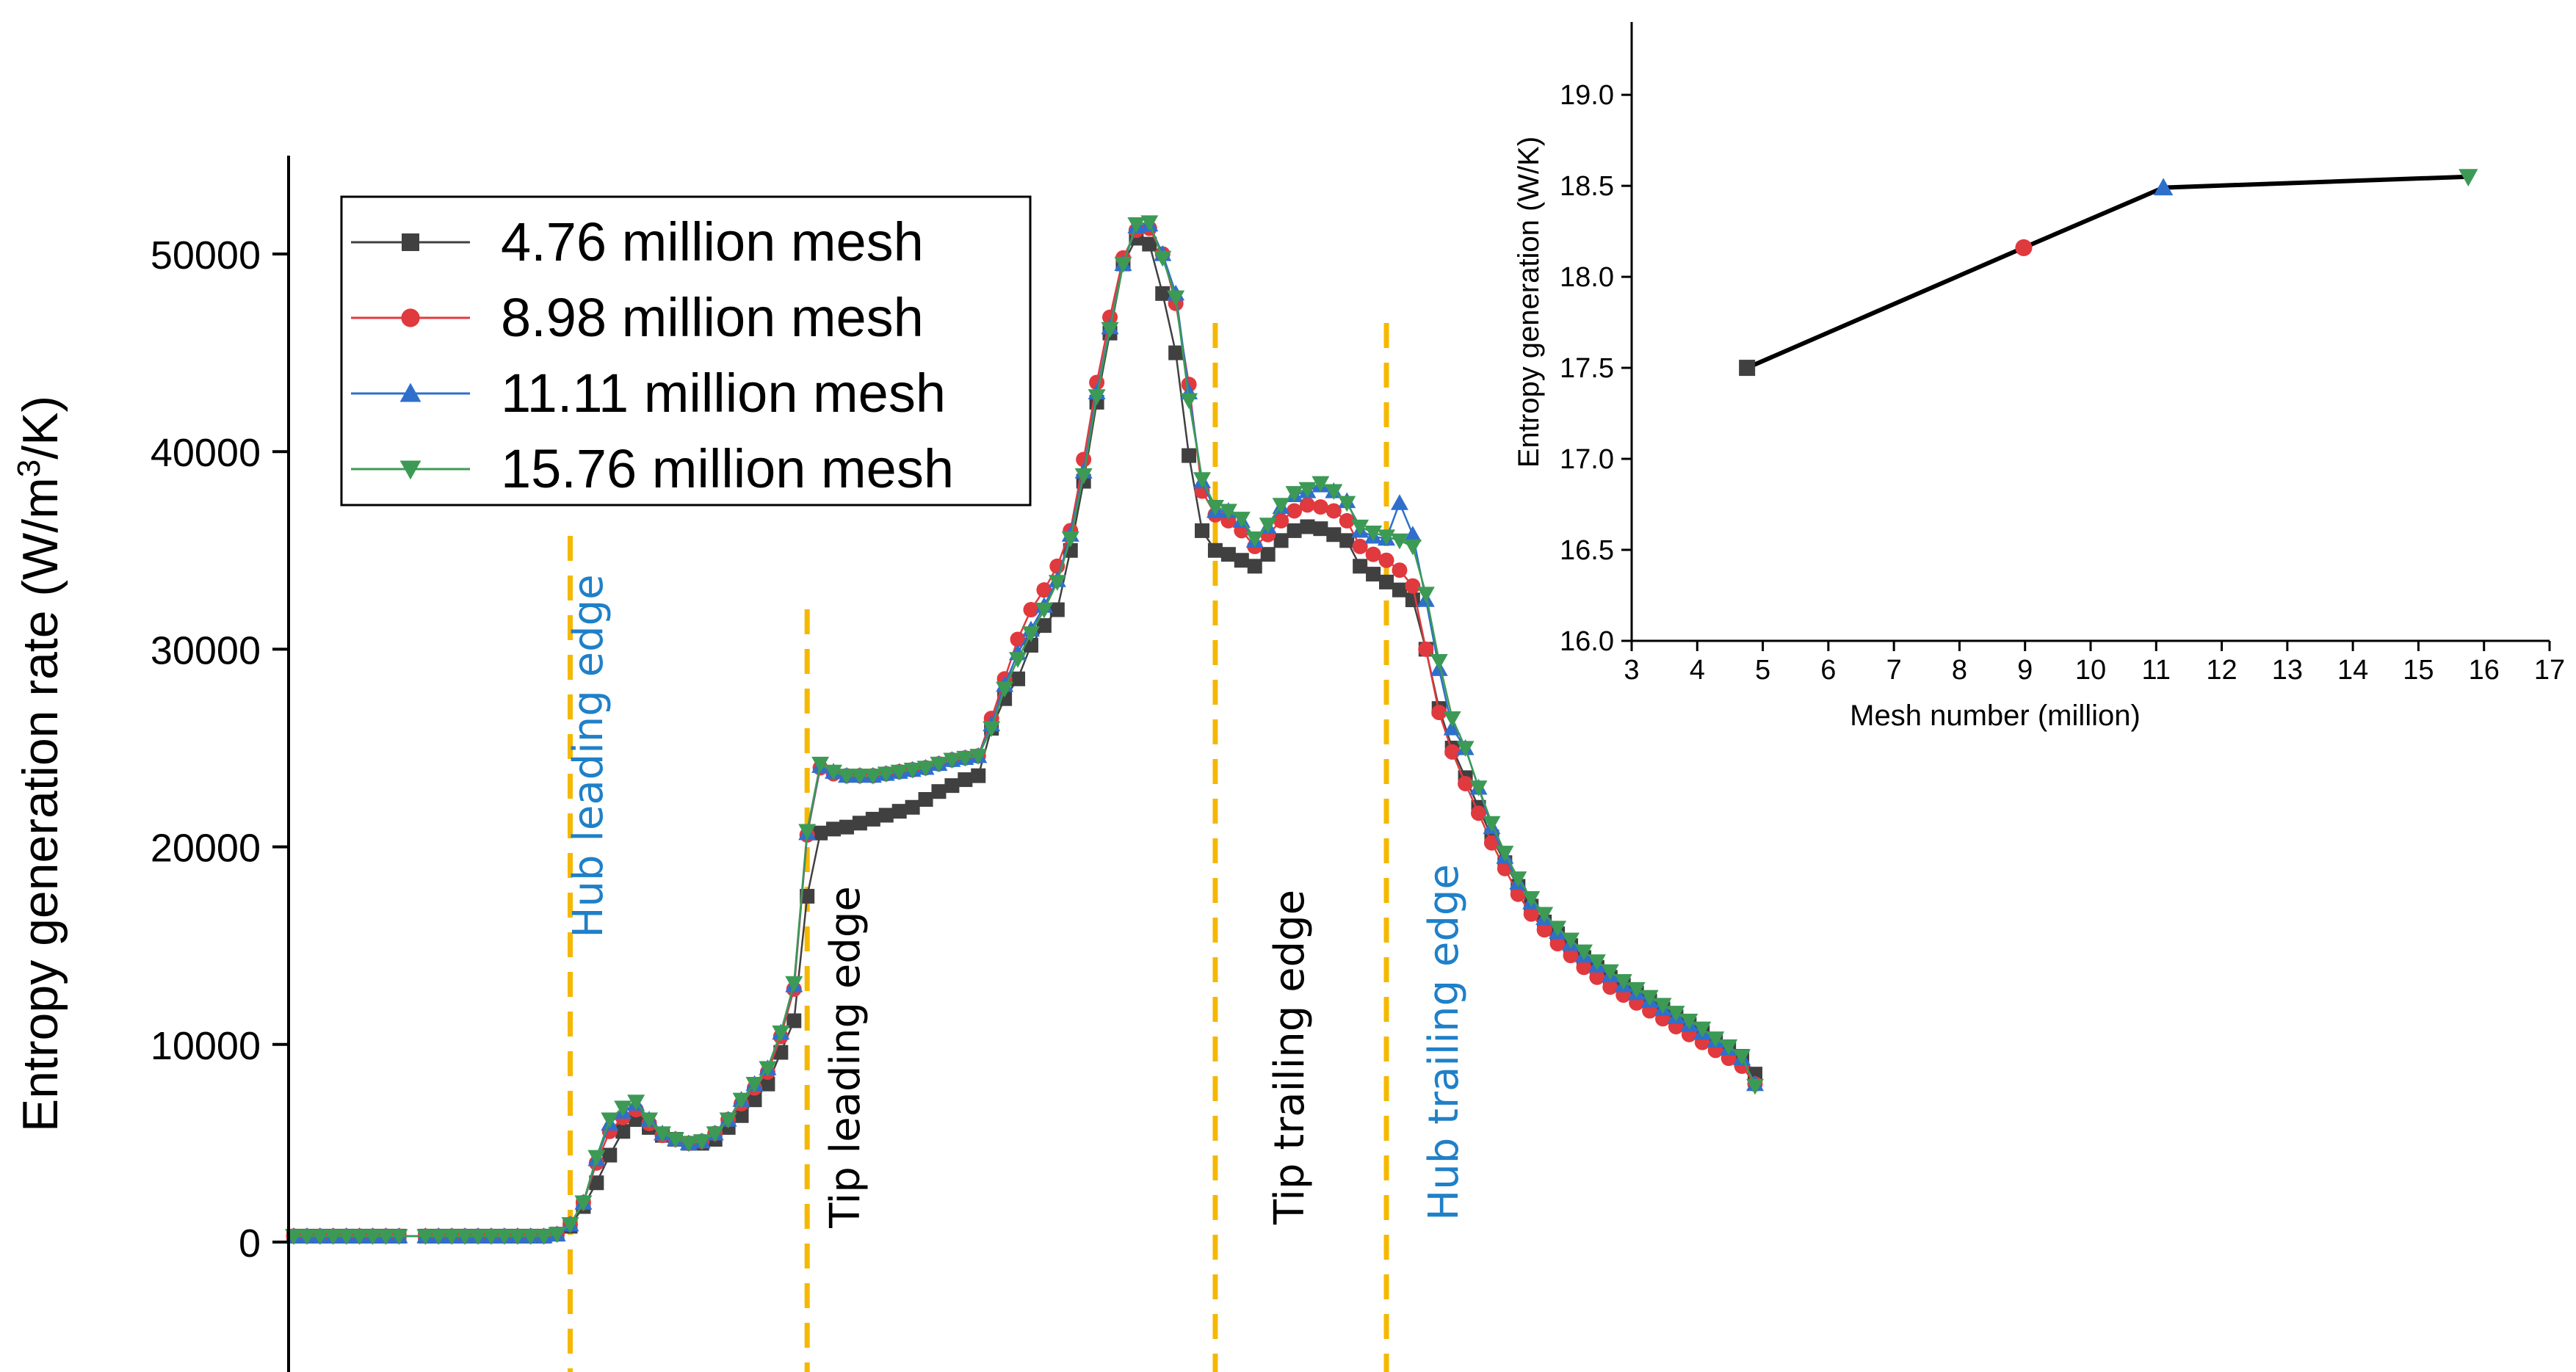 The image size is (2576, 1372). What do you see at coordinates (206, 1046) in the screenshot?
I see `y-tick-label: 10000` at bounding box center [206, 1046].